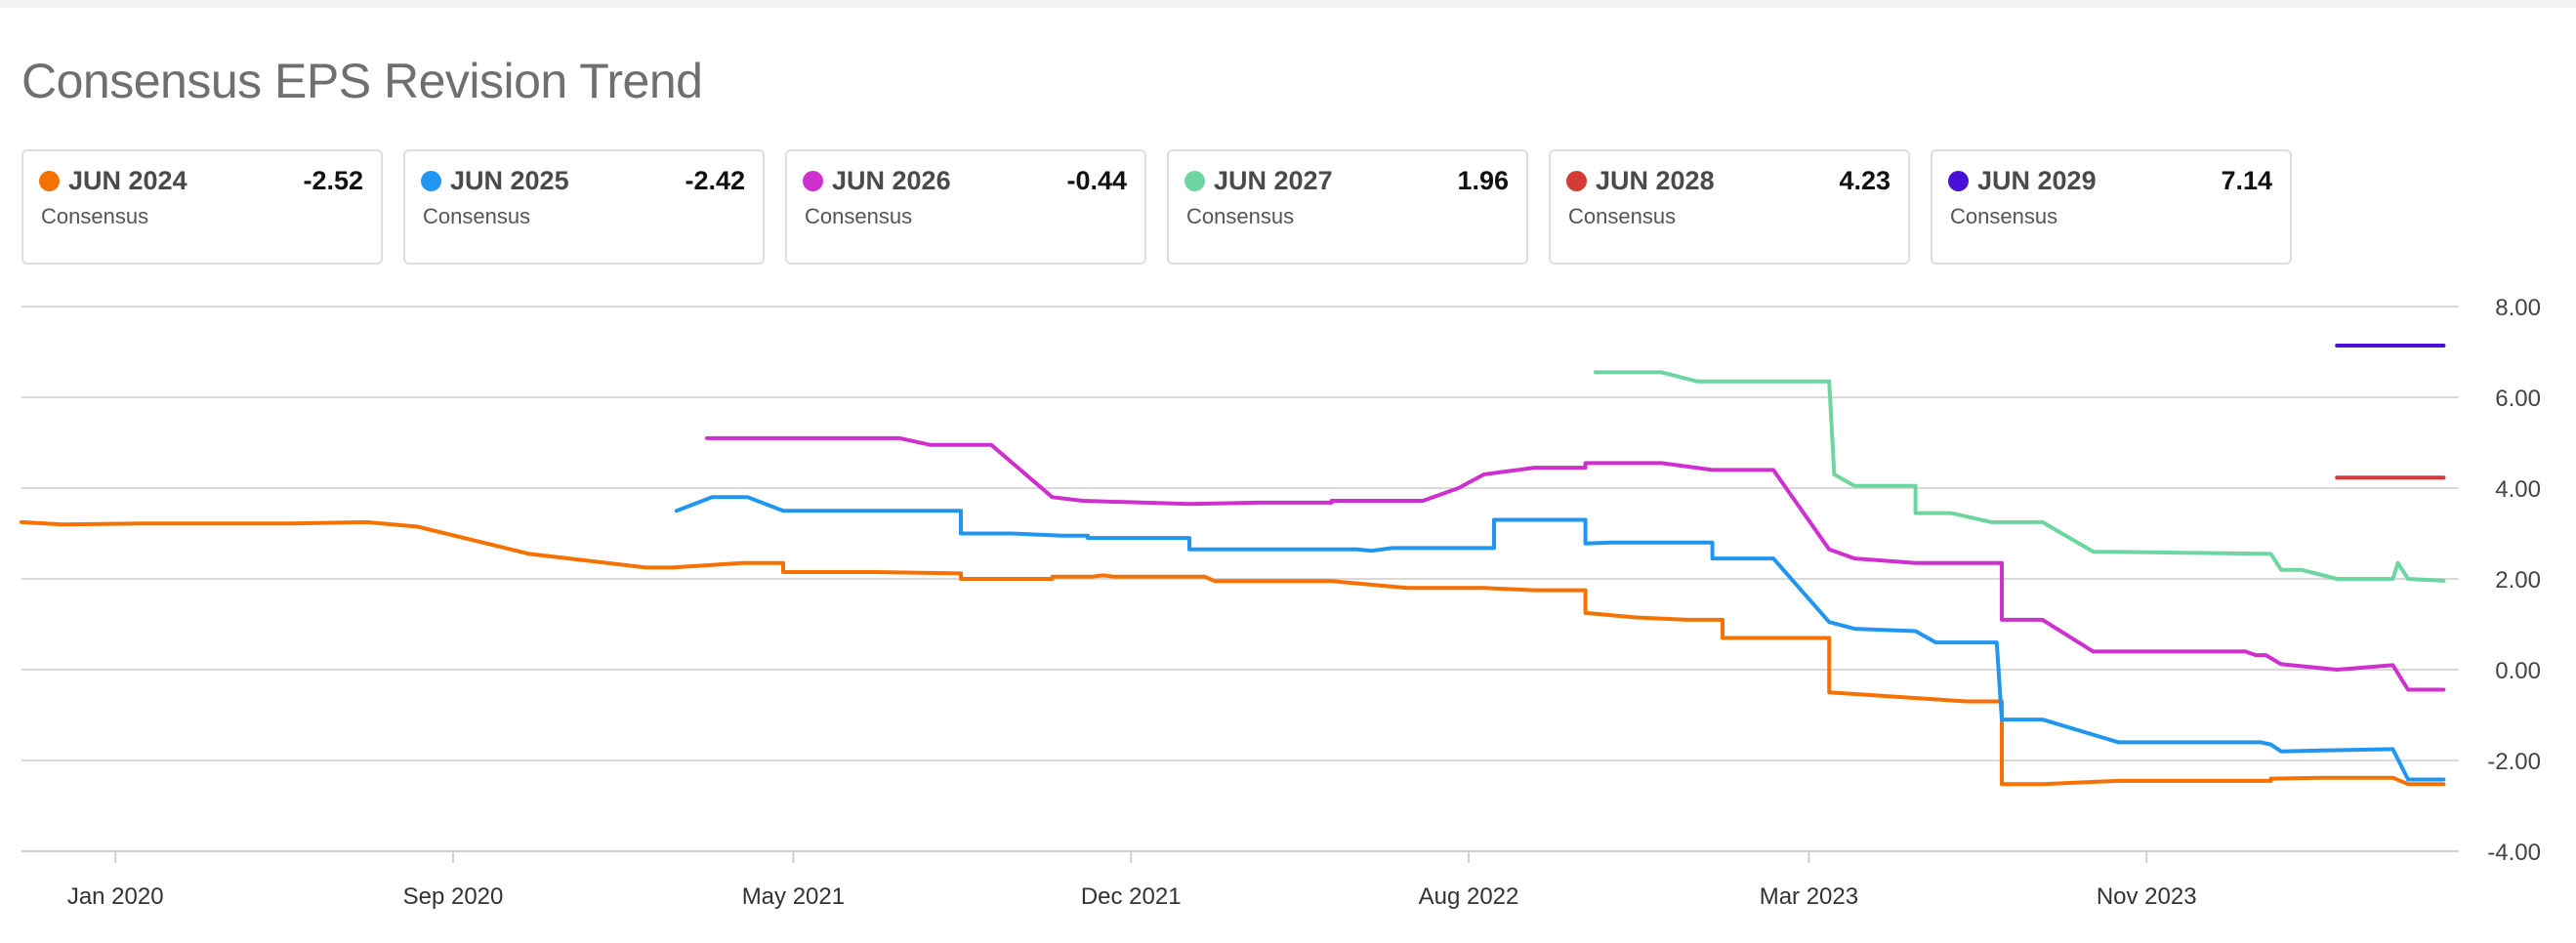 This screenshot has height=943, width=2576. What do you see at coordinates (1469, 896) in the screenshot?
I see `x-tick-label: Aug 2022` at bounding box center [1469, 896].